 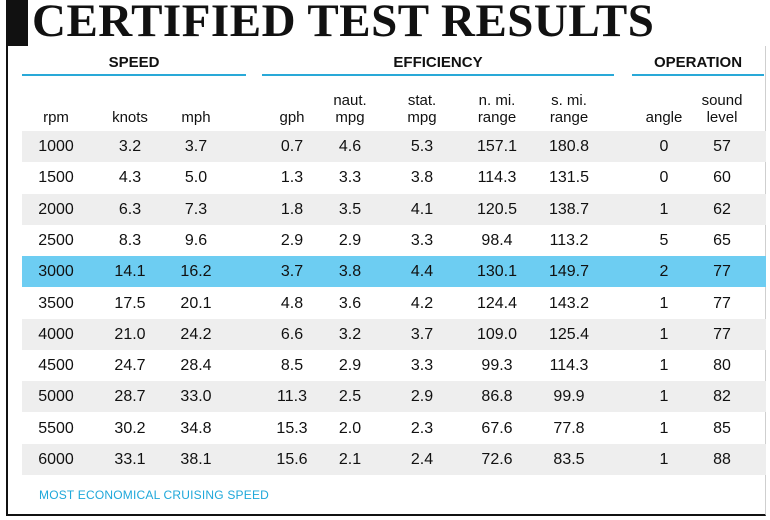 What do you see at coordinates (56, 240) in the screenshot?
I see `table-cell: 2500` at bounding box center [56, 240].